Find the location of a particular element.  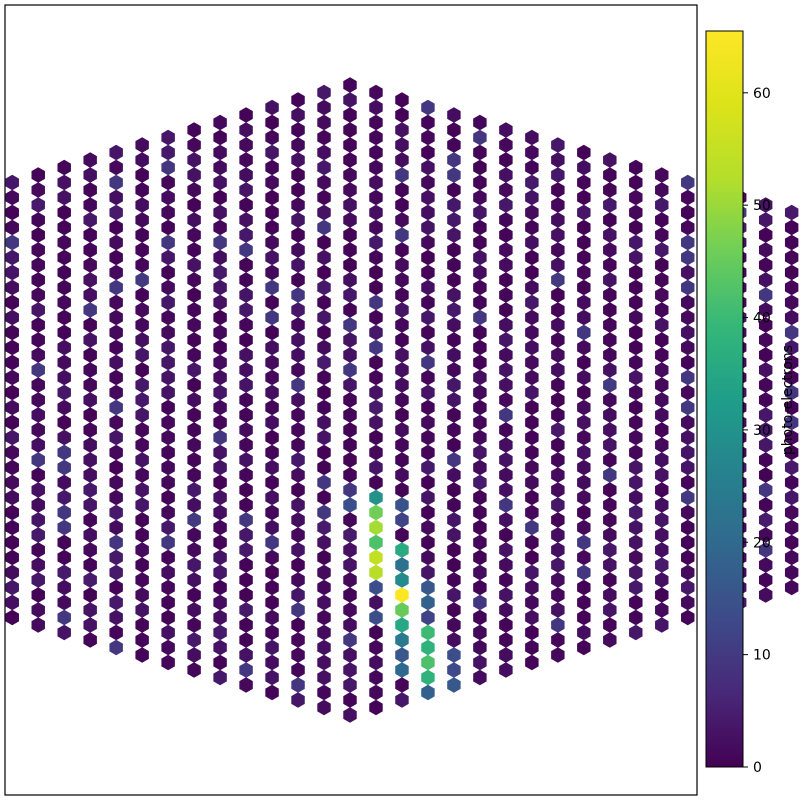

colorbar-tick-label: 30 is located at coordinates (762, 431).